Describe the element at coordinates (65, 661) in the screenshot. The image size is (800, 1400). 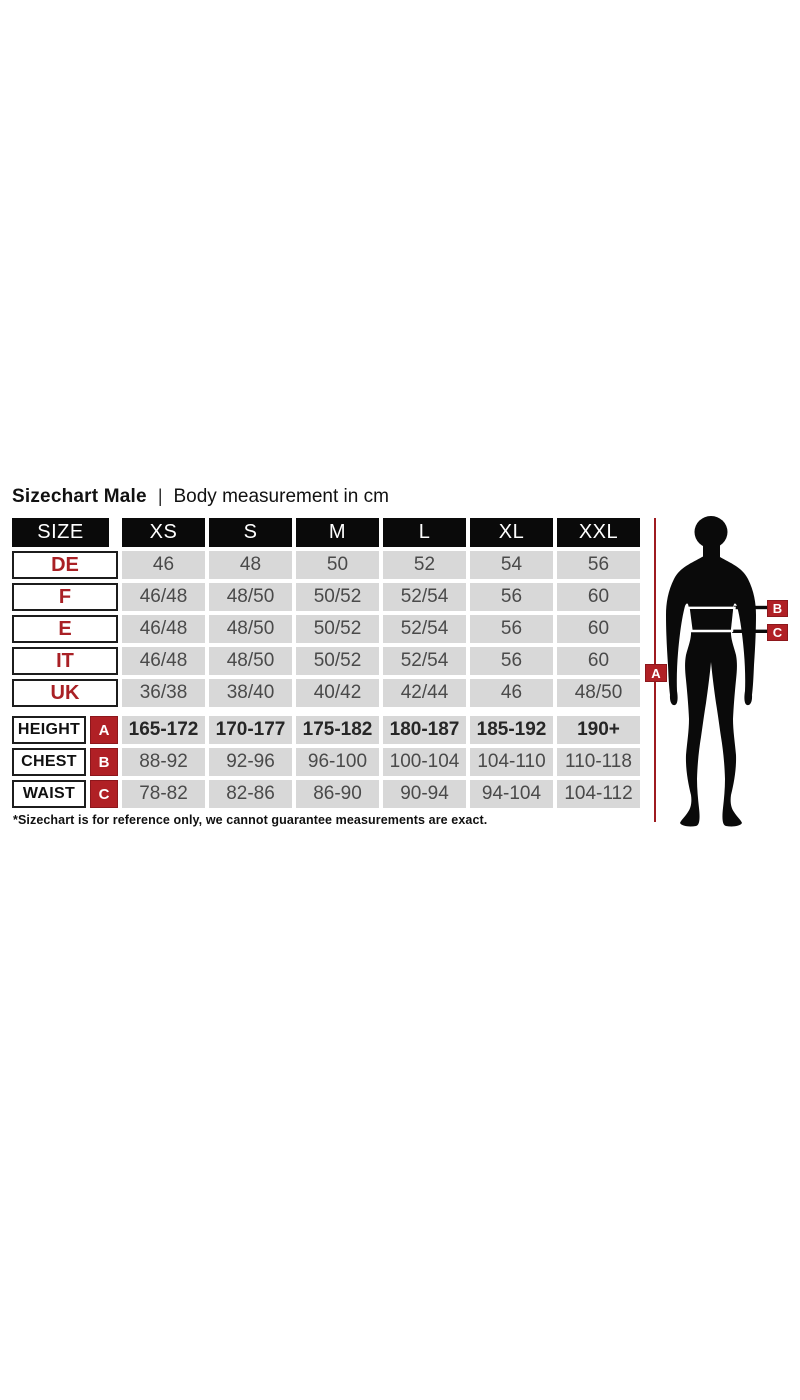
I see `row-label-it: IT` at that location.